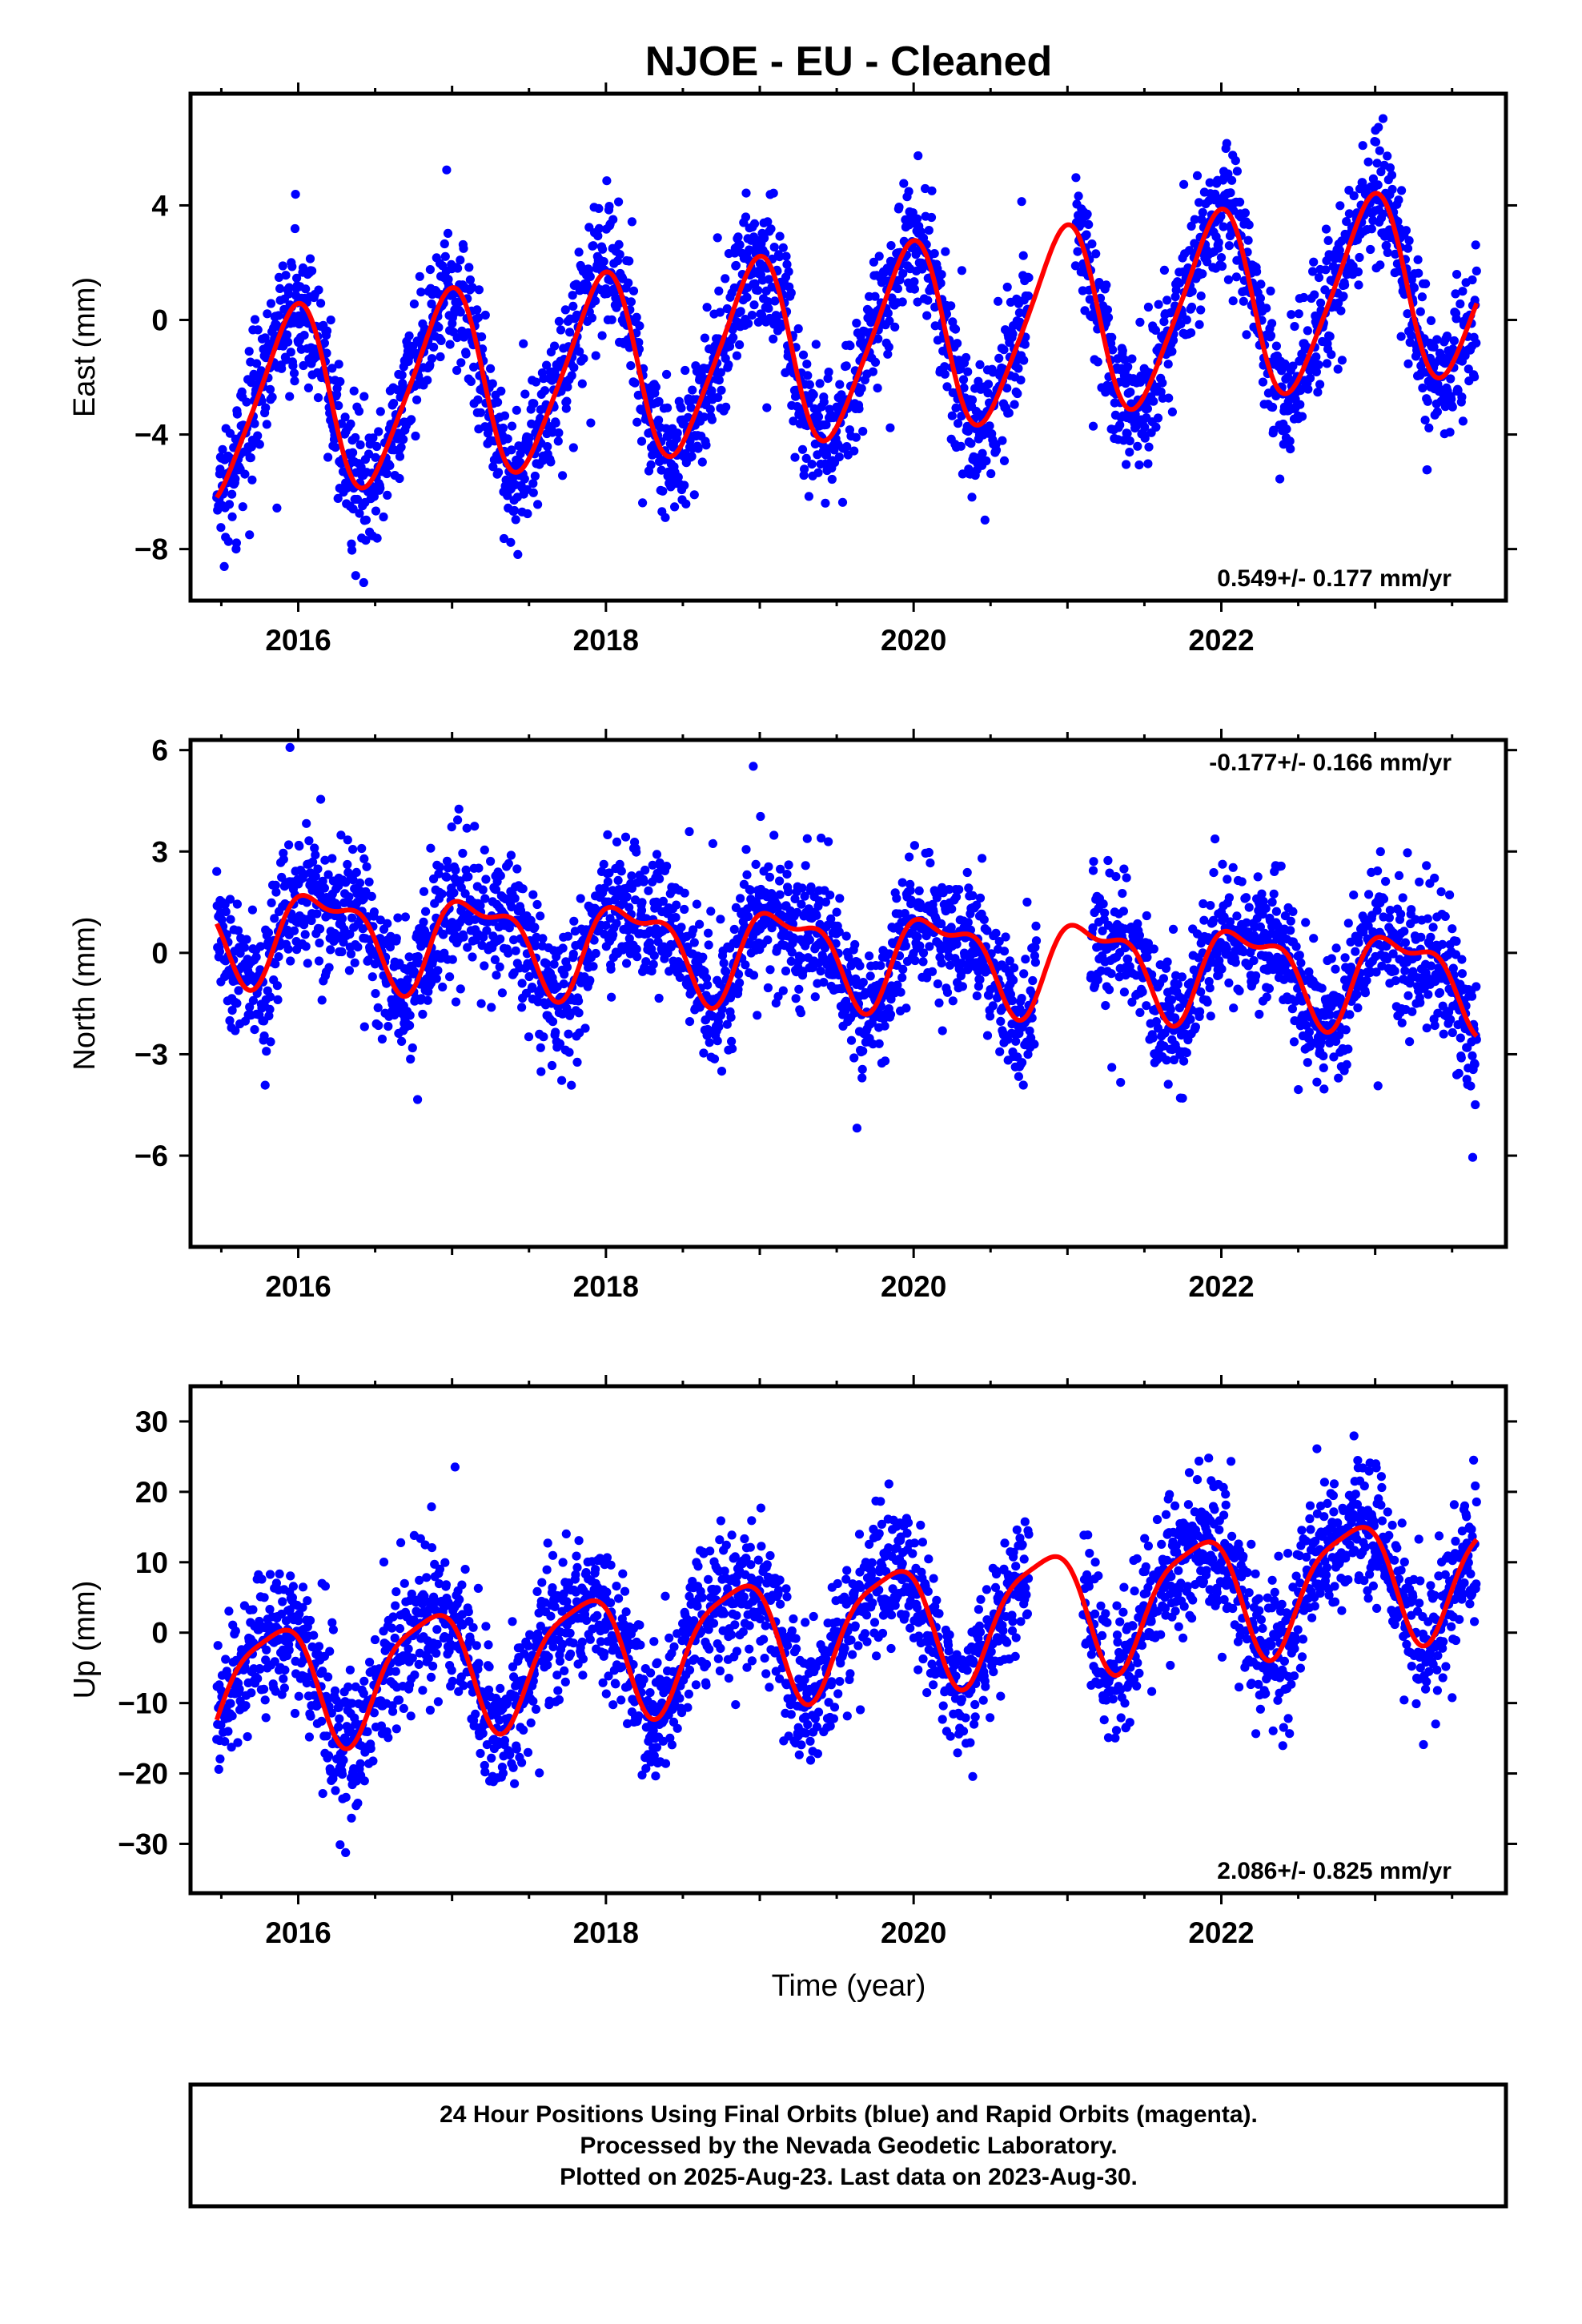 The width and height of the screenshot is (1582, 2324). What do you see at coordinates (606, 640) in the screenshot?
I see `x-tick-label: 2018` at bounding box center [606, 640].